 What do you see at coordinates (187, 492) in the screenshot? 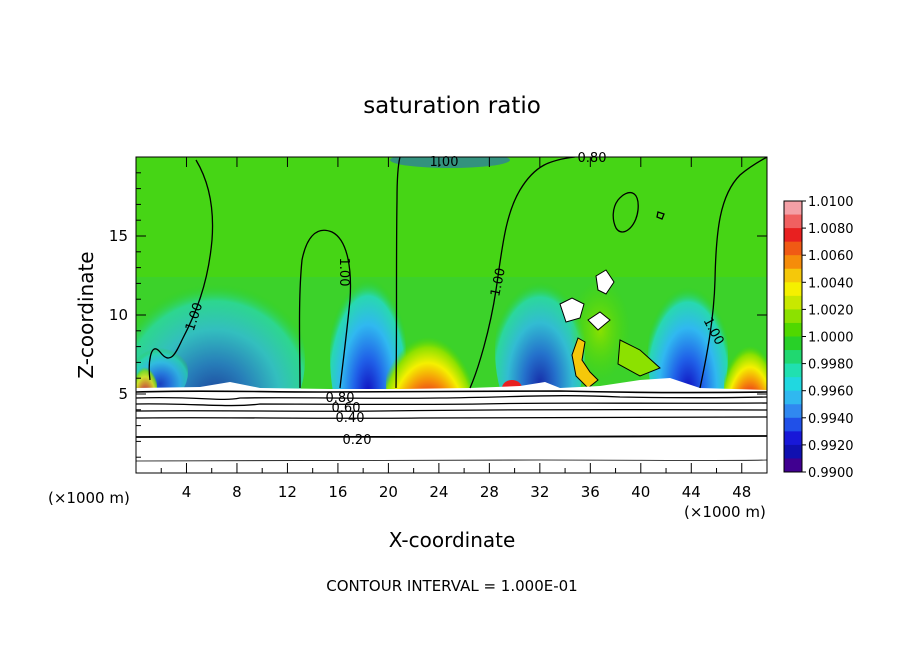
I see `x-tick-label: 4` at bounding box center [187, 492].